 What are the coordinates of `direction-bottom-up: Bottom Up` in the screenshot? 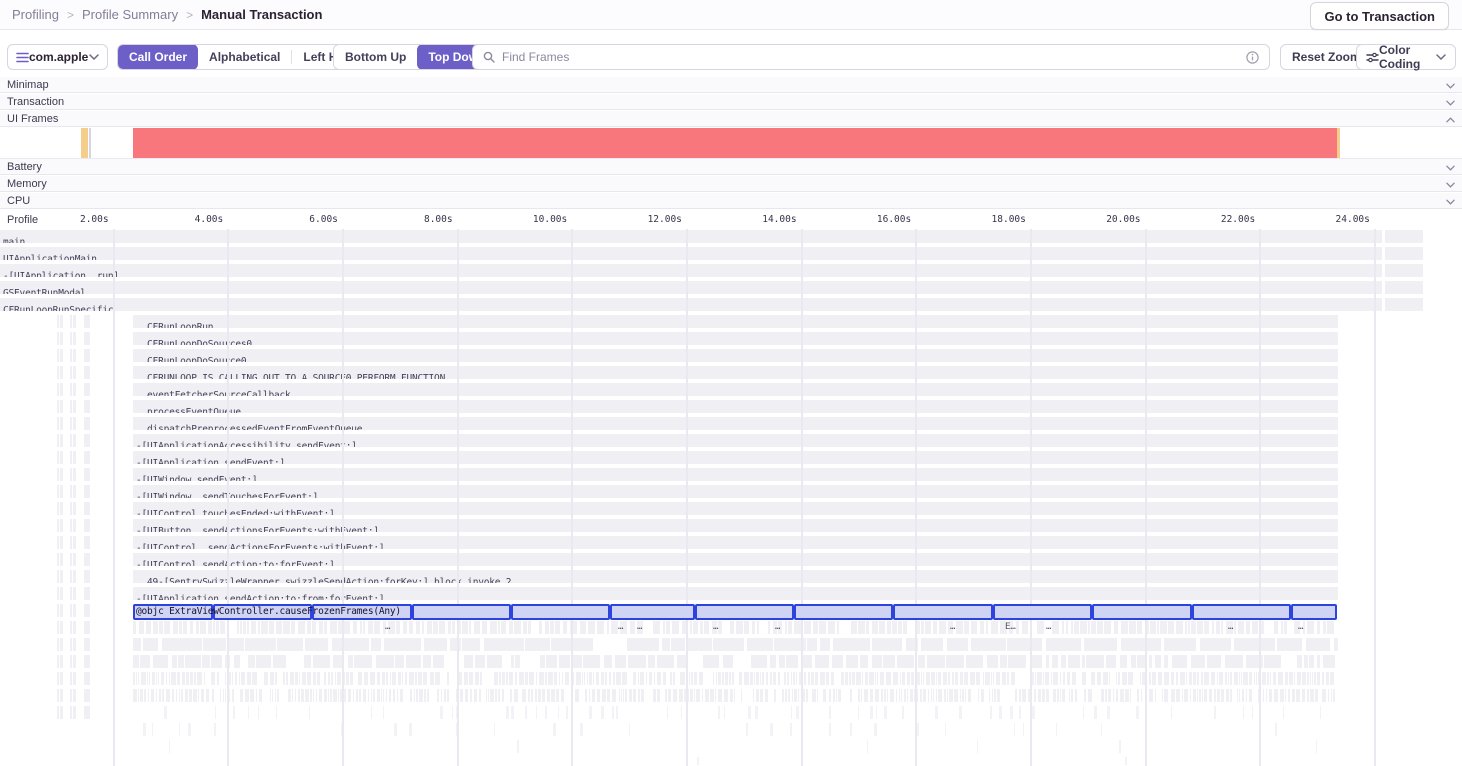 It's located at (376, 57).